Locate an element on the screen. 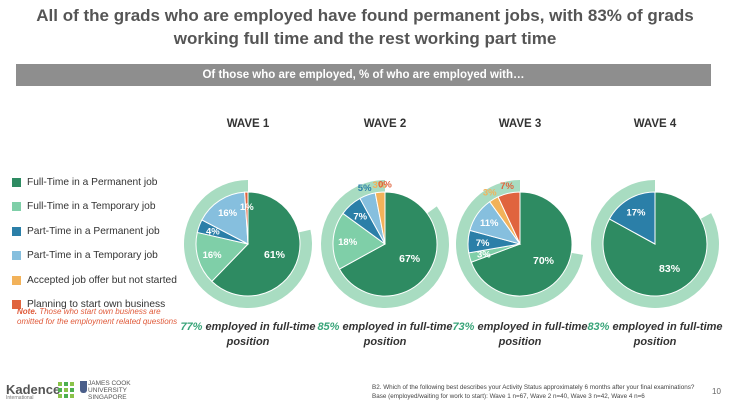  employment-caption: 73% employed in full-time position is located at coordinates (520, 335).